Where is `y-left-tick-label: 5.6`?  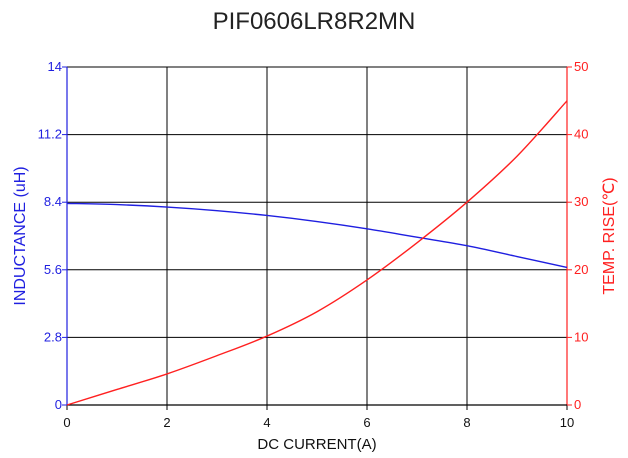
y-left-tick-label: 5.6 is located at coordinates (53, 269).